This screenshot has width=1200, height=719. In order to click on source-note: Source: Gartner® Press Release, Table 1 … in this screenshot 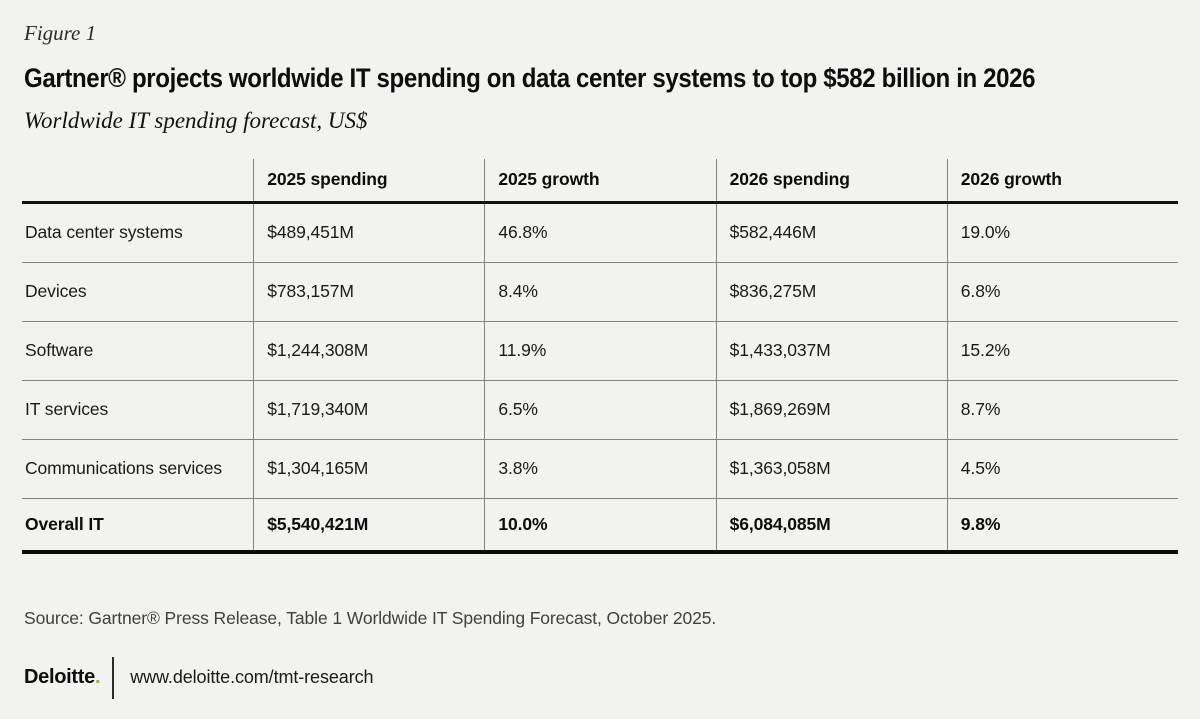, I will do `click(370, 617)`.